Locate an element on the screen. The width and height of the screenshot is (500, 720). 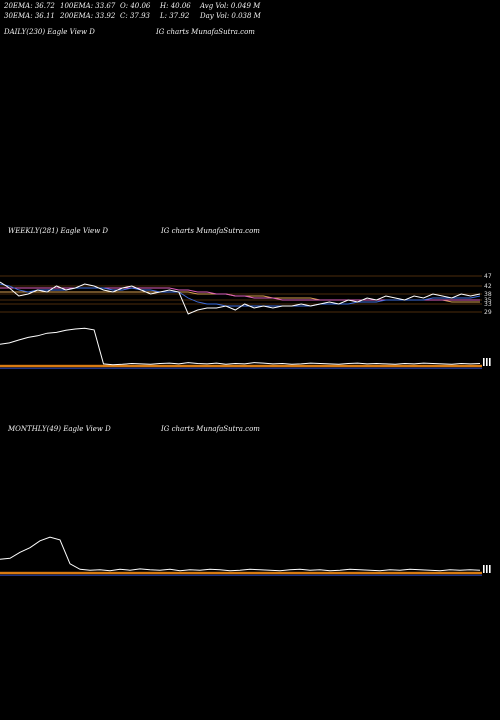
weekly-watermark: IG charts MunafaSutra.com is located at coordinates (210, 231).